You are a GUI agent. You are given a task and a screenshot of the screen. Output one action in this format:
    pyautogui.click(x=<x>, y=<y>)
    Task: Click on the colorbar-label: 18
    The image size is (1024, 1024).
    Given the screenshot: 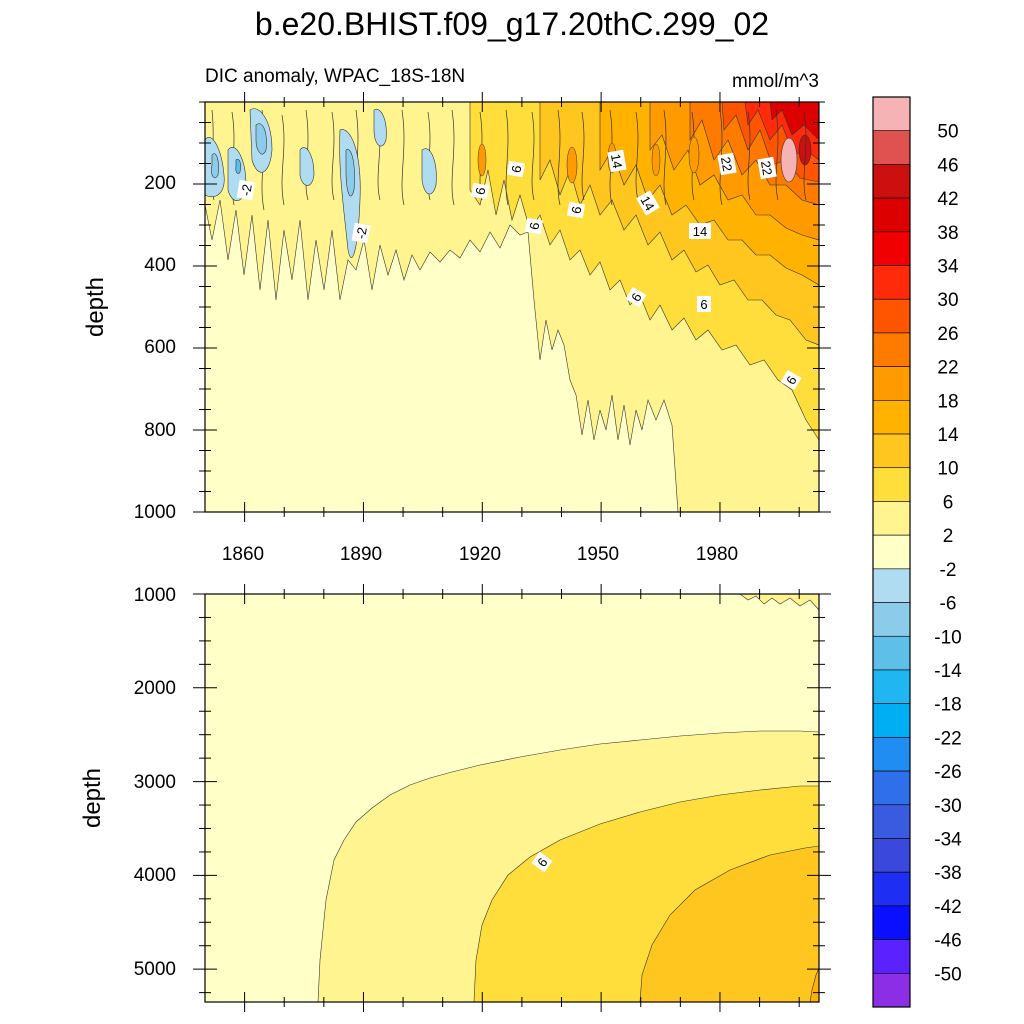 What is the action you would take?
    pyautogui.click(x=947, y=401)
    